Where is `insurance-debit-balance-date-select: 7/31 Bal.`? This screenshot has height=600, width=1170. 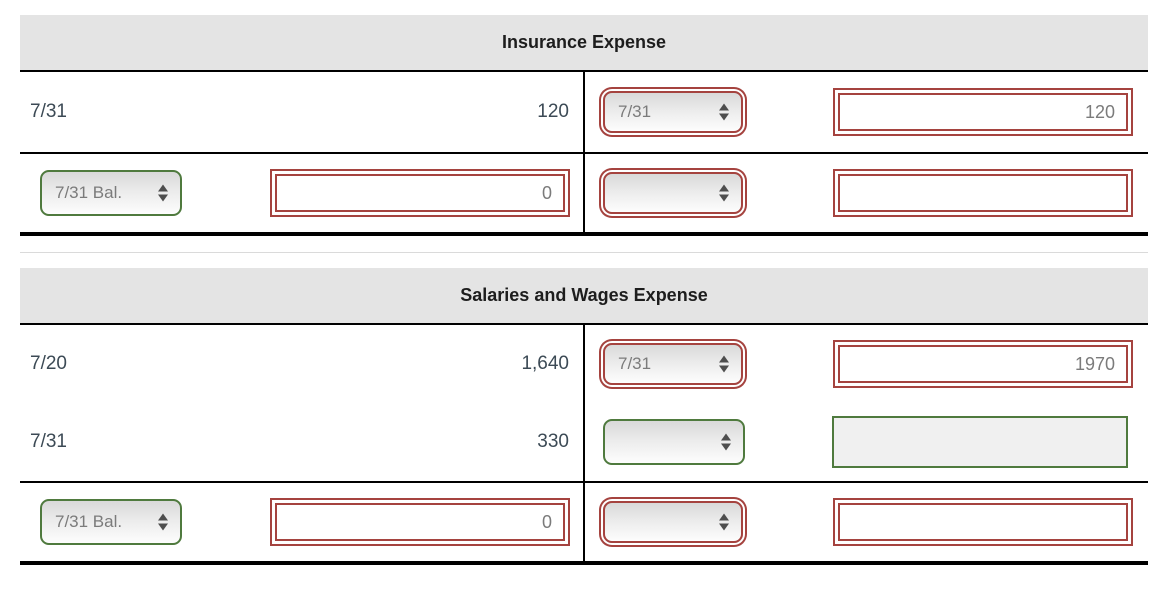 insurance-debit-balance-date-select: 7/31 Bal. is located at coordinates (111, 193).